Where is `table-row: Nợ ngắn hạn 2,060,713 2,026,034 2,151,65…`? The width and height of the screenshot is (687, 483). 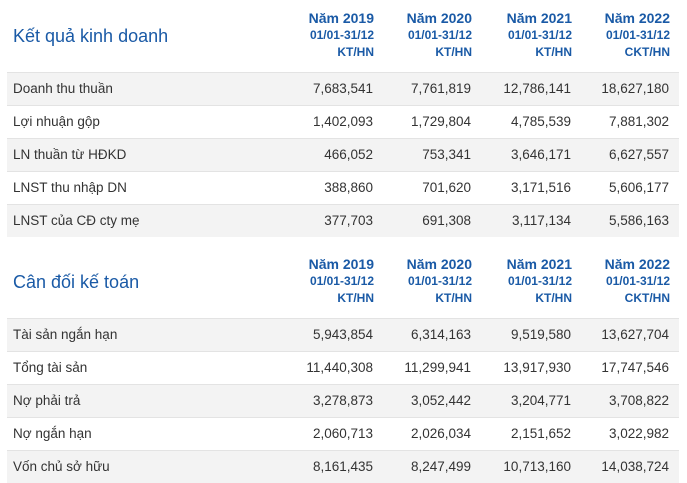
table-row: Nợ ngắn hạn 2,060,713 2,026,034 2,151,65… is located at coordinates (343, 433).